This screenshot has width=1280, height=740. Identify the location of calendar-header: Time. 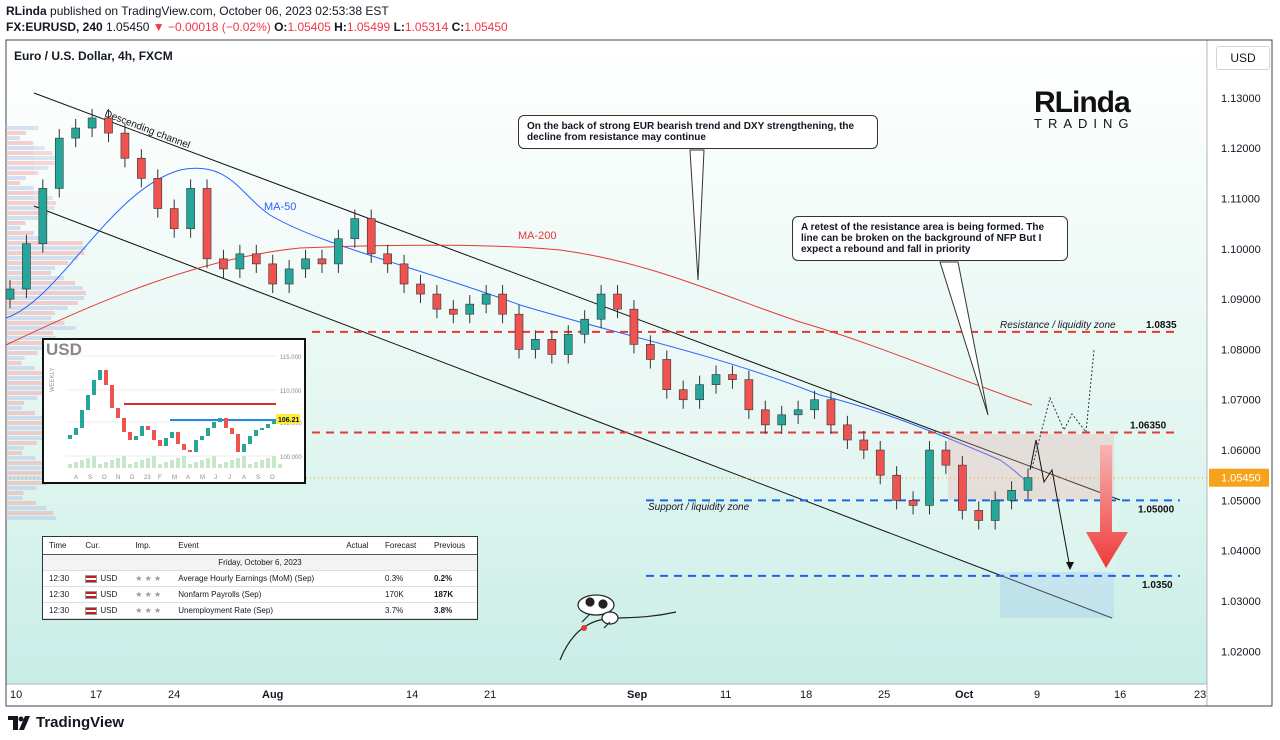
(61, 546).